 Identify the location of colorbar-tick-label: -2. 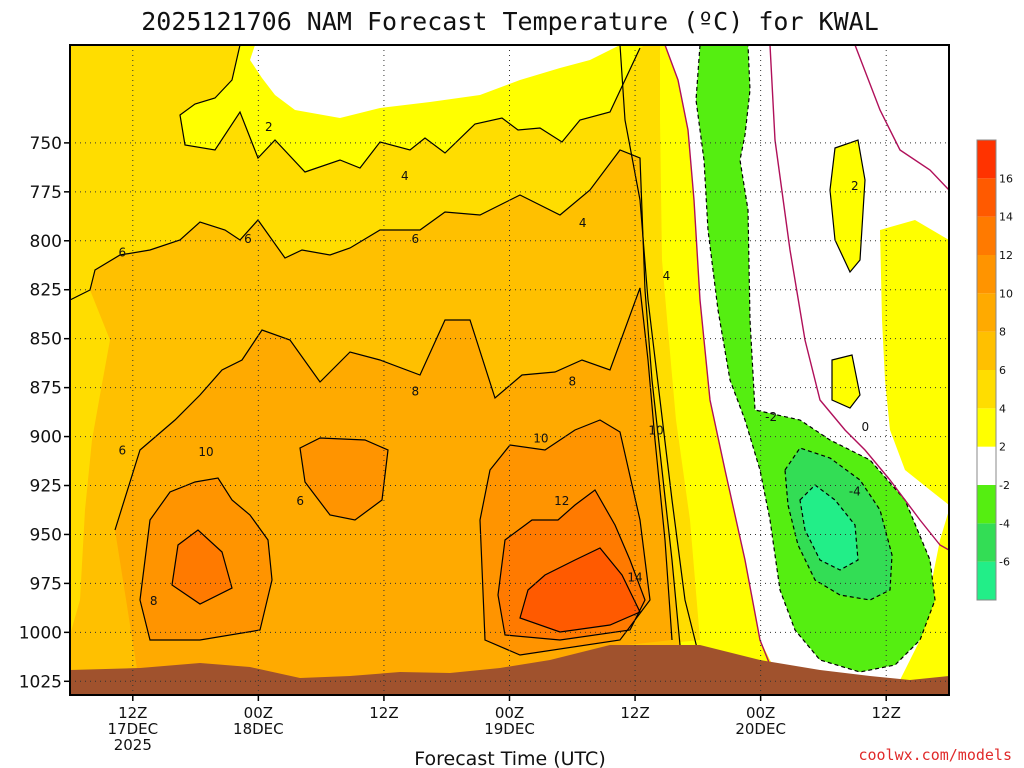
(1004, 485).